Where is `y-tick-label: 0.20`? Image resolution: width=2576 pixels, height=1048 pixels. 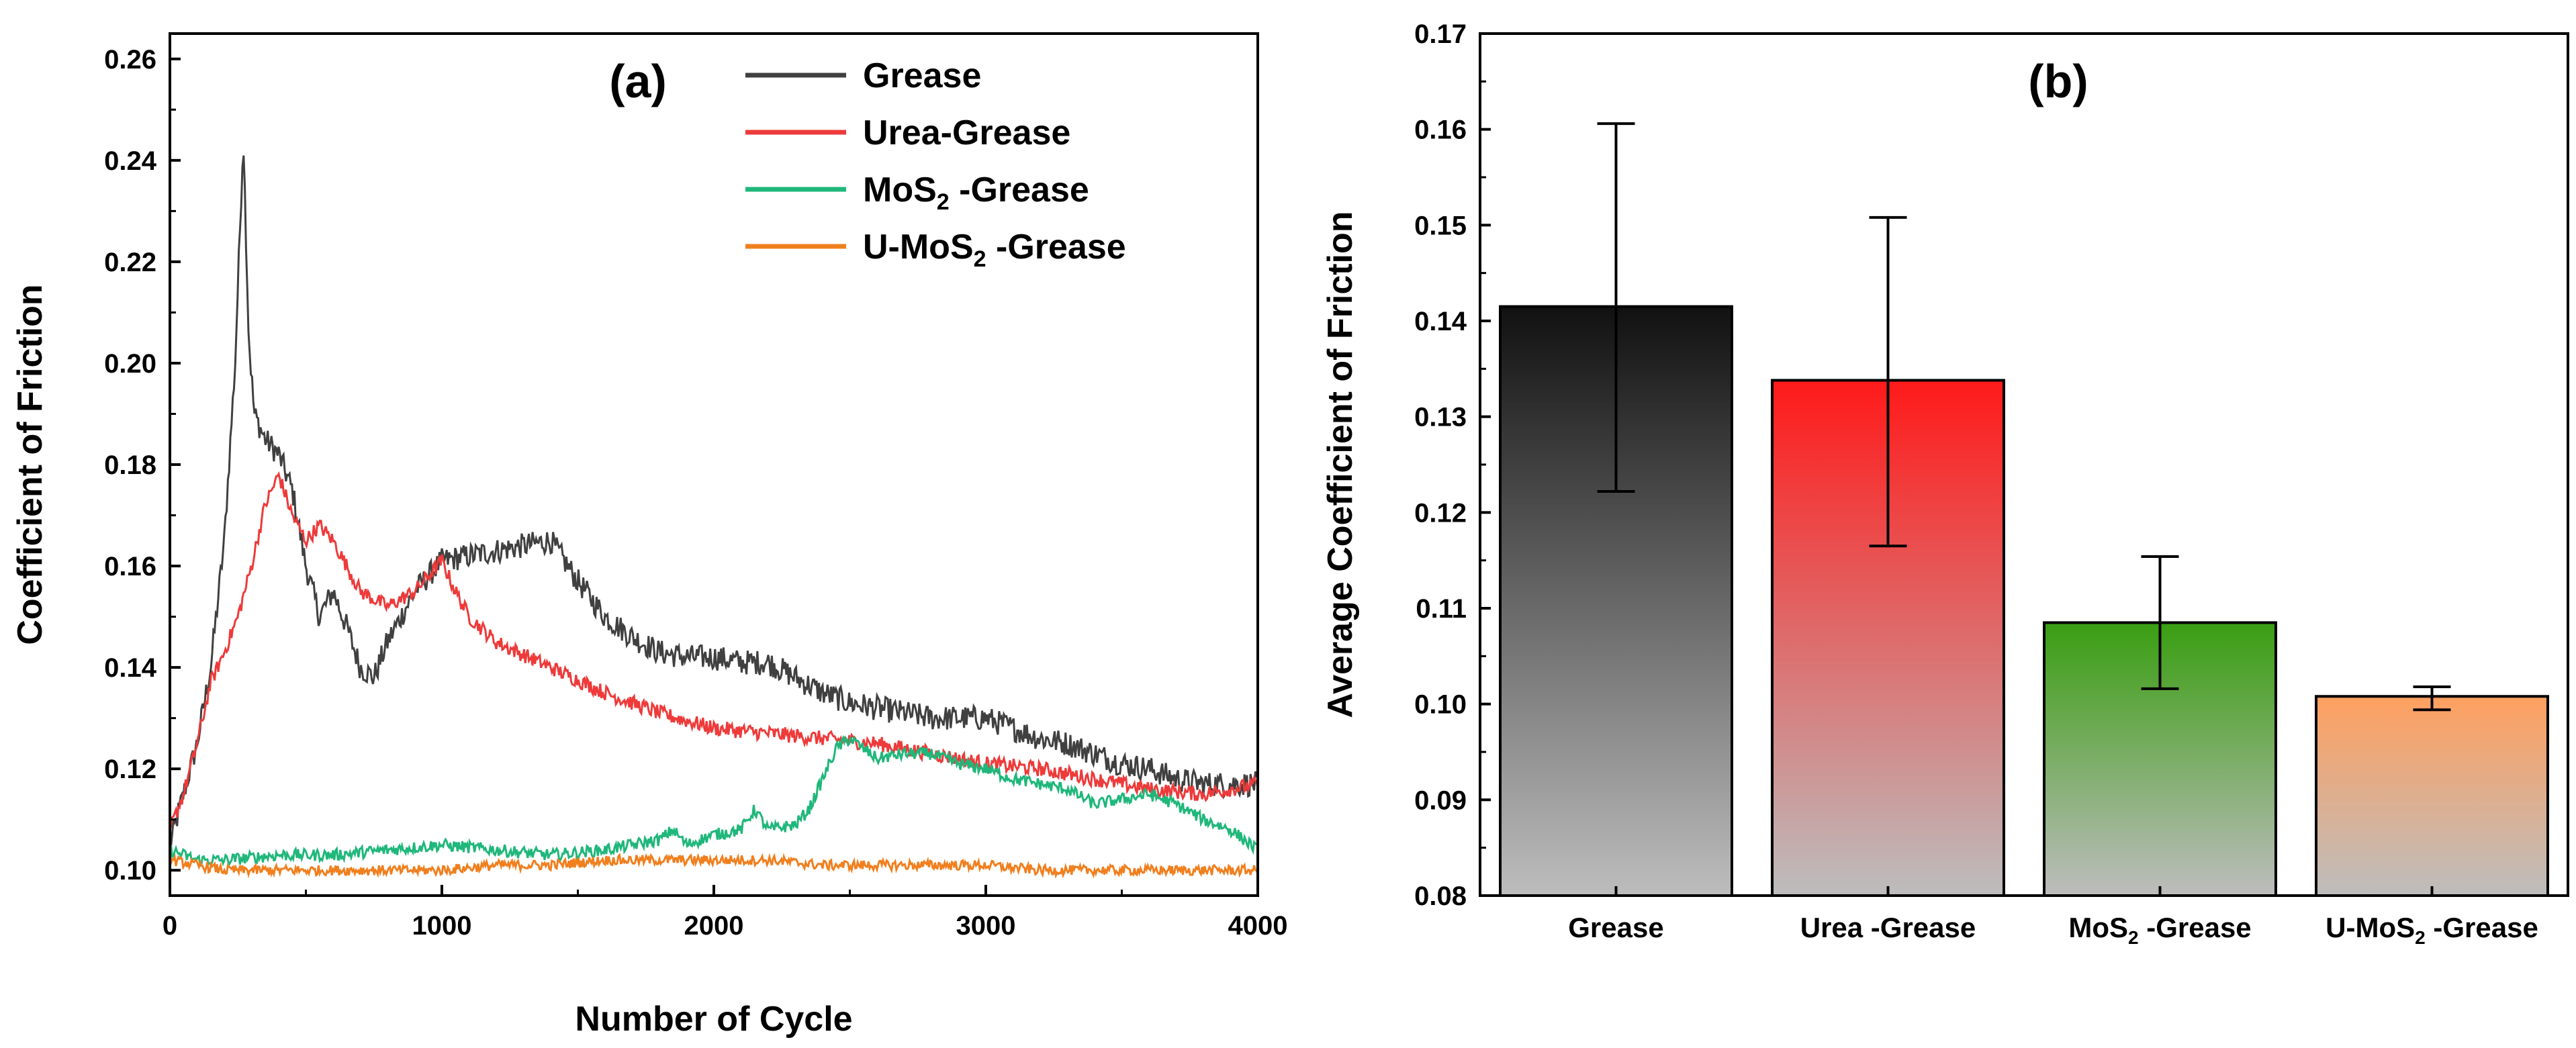 y-tick-label: 0.20 is located at coordinates (130, 364).